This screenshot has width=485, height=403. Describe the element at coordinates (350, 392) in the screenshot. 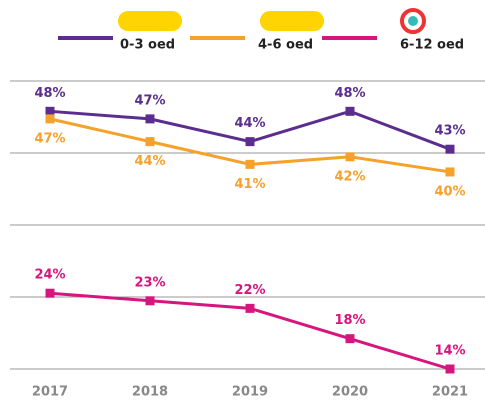

I see `x-tick-label: 2020` at that location.